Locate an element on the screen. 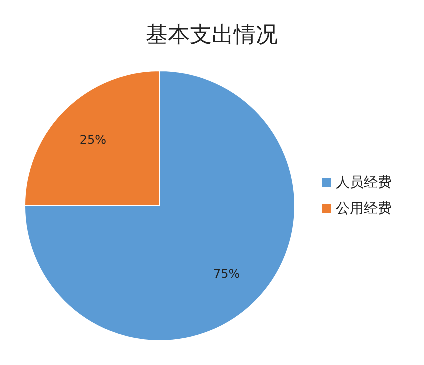  data-label: 75% is located at coordinates (226, 273).